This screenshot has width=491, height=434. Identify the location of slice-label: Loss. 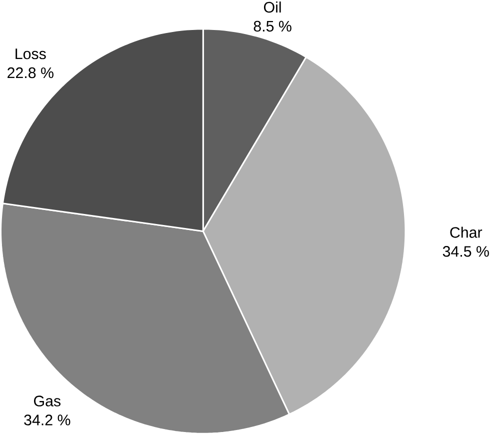
(31, 53).